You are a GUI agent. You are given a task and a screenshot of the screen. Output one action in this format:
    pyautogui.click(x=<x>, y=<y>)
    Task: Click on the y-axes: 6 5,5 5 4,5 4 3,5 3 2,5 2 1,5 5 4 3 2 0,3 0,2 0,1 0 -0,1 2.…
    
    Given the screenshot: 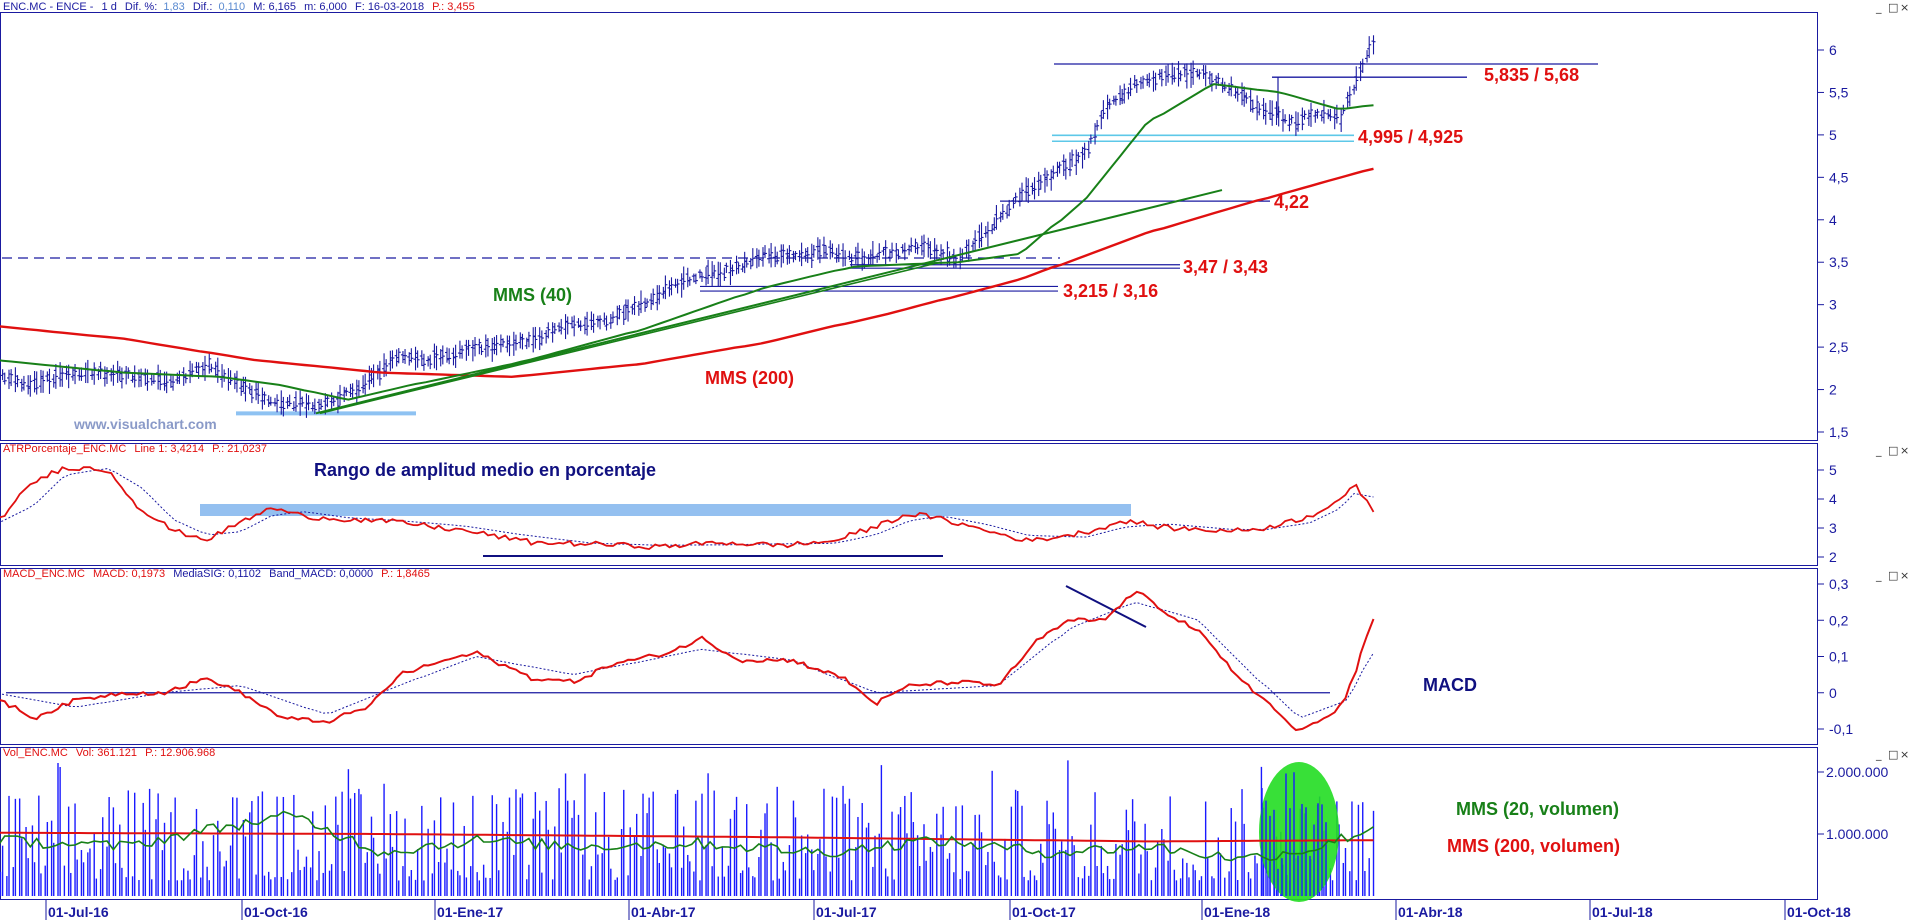 What is the action you would take?
    pyautogui.click(x=1853, y=442)
    